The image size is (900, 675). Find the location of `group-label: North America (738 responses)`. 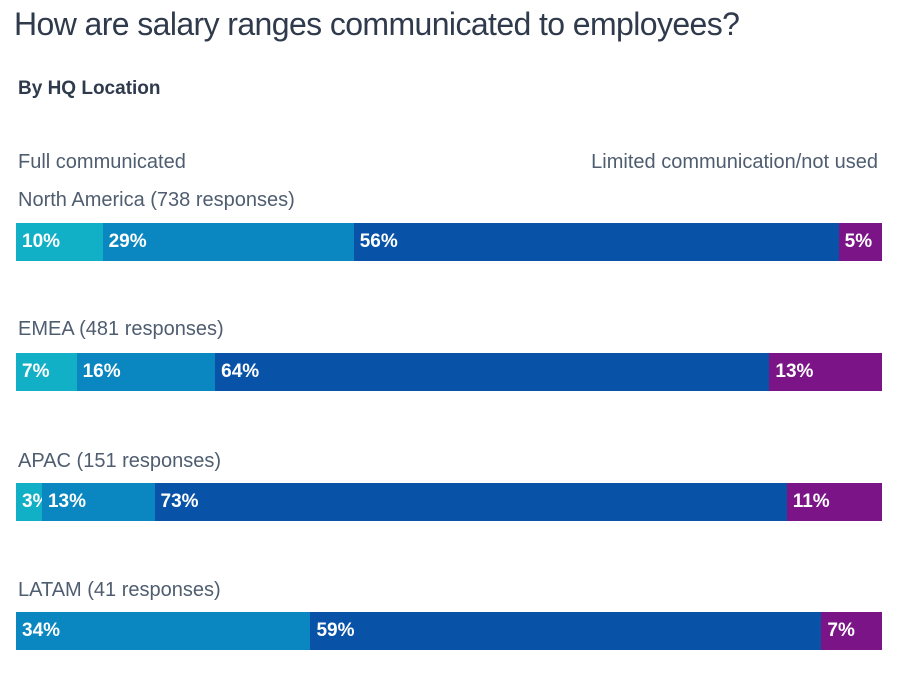

group-label: North America (738 responses) is located at coordinates (156, 200).